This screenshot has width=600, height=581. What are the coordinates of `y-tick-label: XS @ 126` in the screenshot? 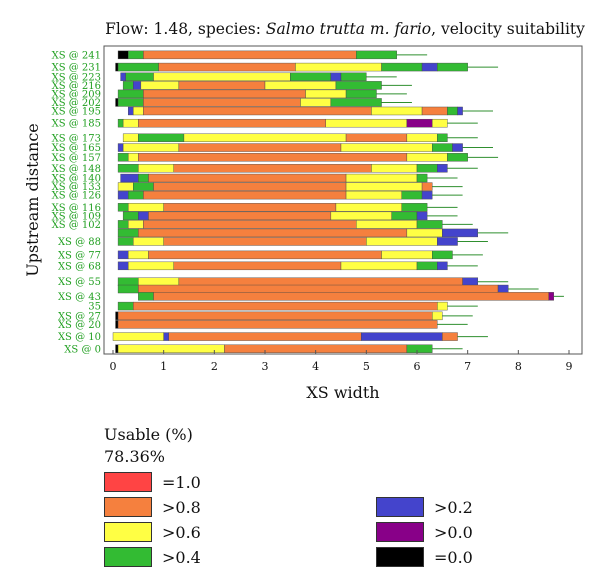 It's located at (76, 196).